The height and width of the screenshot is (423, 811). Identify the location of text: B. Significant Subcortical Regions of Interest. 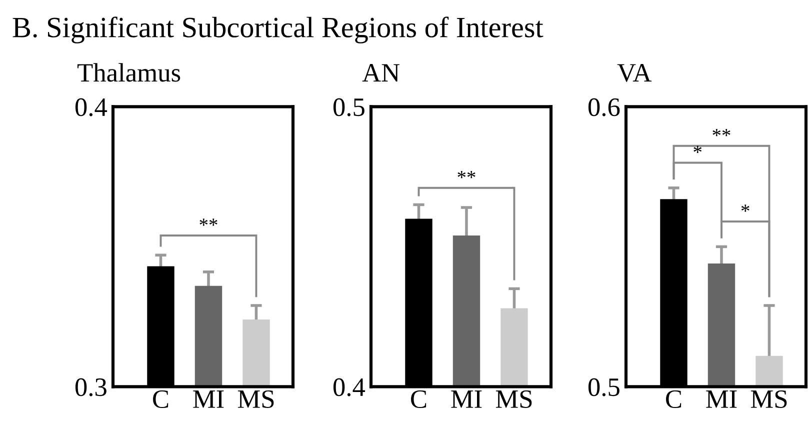
(278, 30).